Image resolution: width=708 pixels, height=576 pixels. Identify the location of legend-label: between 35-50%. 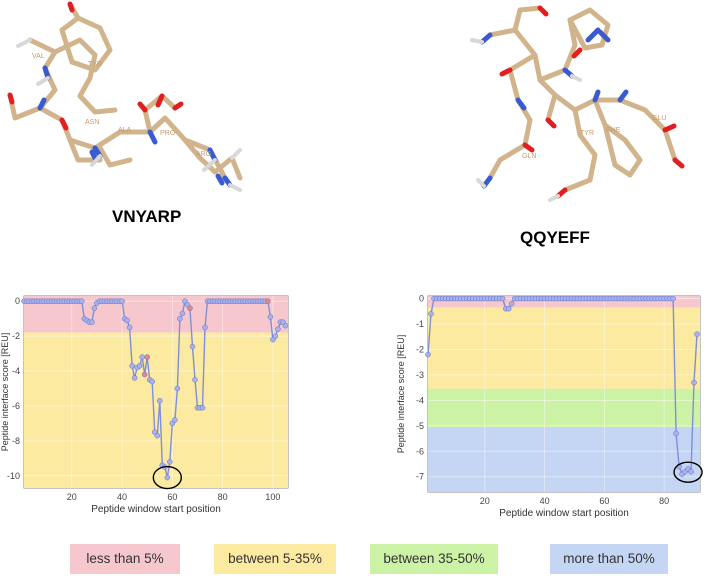
(434, 558).